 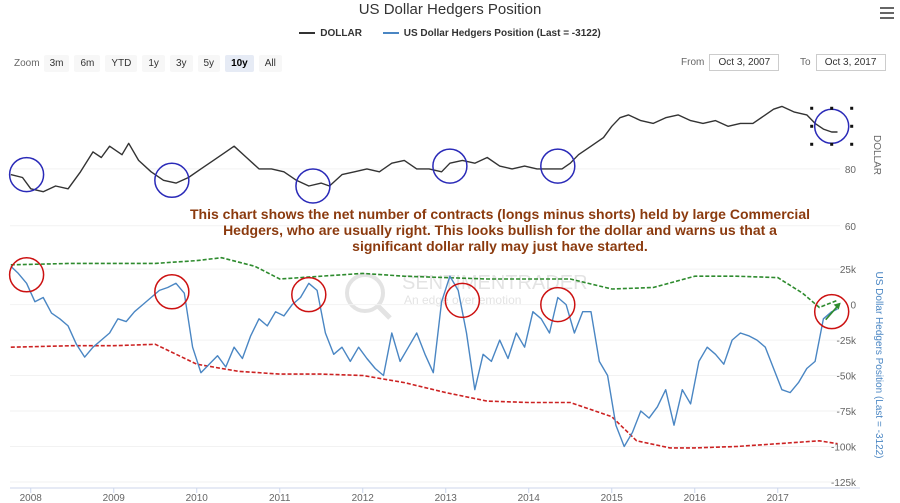 What do you see at coordinates (87, 63) in the screenshot?
I see `zoom-button-6m: 6m` at bounding box center [87, 63].